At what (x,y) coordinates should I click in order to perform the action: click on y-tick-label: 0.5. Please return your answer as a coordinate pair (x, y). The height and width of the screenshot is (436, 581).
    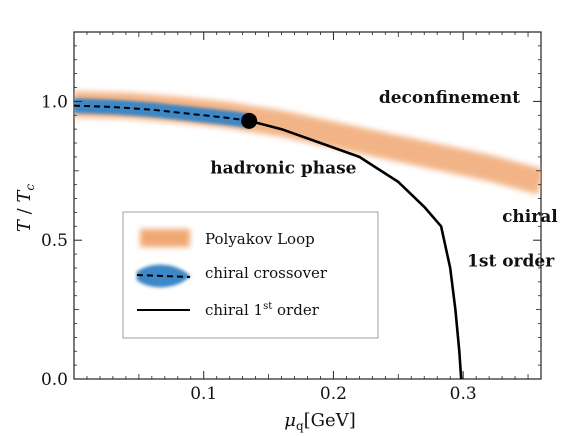
    Looking at the image, I should click on (54, 241).